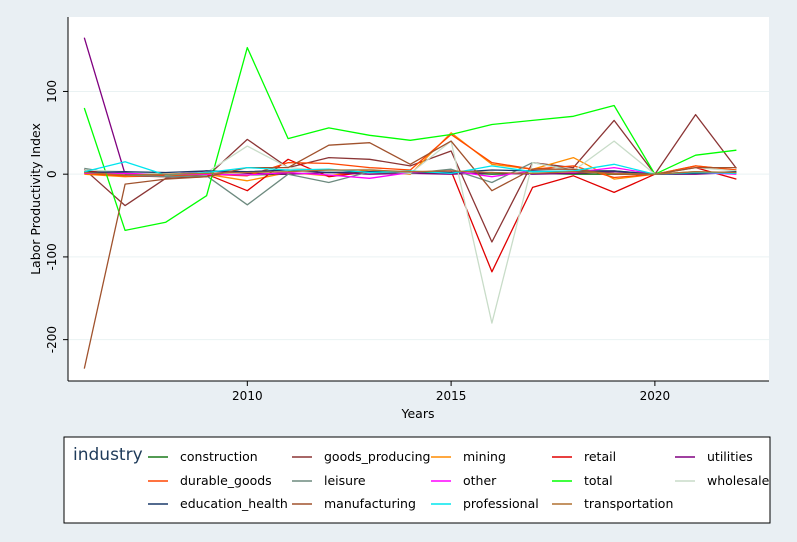 The image size is (797, 542). What do you see at coordinates (582, 480) in the screenshot?
I see `legend-item-total: total` at bounding box center [582, 480].